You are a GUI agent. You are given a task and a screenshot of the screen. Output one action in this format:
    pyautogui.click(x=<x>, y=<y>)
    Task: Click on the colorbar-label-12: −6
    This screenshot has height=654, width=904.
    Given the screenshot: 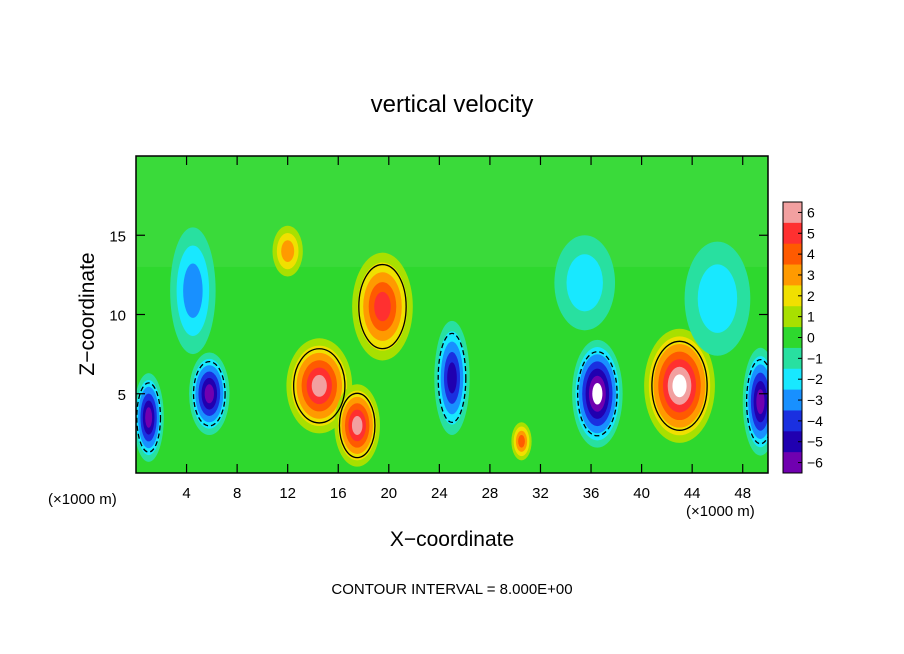 What is the action you would take?
    pyautogui.click(x=815, y=463)
    